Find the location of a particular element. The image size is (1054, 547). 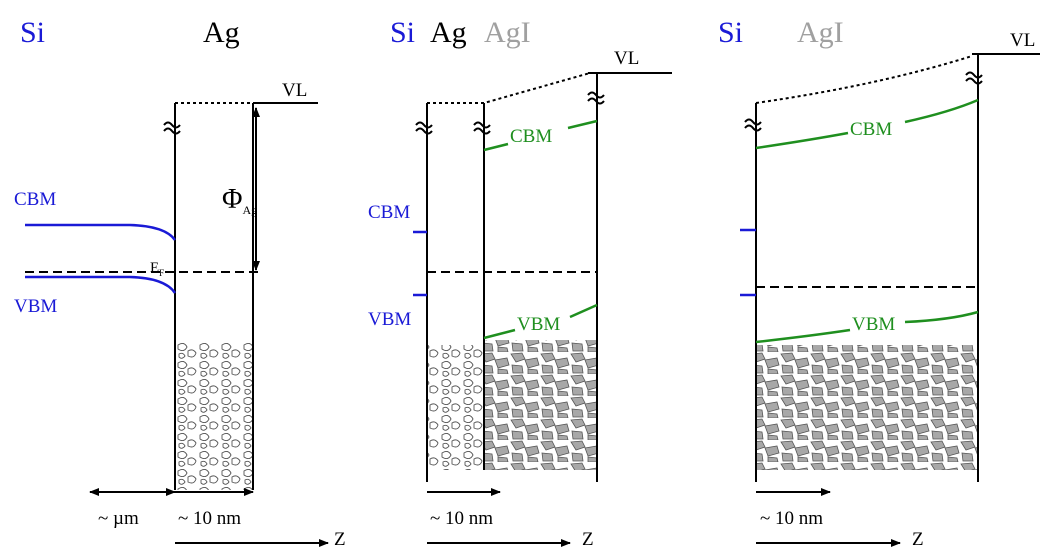

phi: Φ is located at coordinates (232, 199).